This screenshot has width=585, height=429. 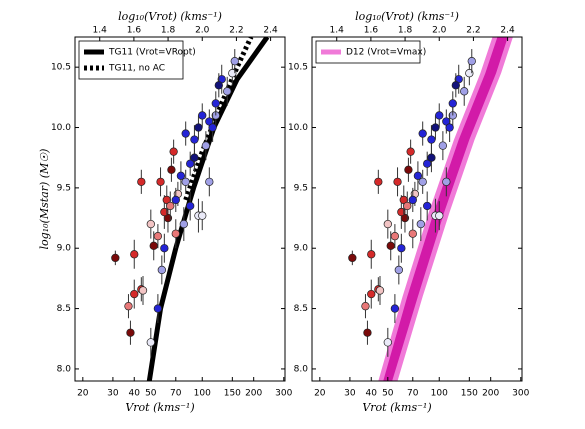 What do you see at coordinates (301, 369) in the screenshot?
I see `y-tick-label: 8.0` at bounding box center [301, 369].